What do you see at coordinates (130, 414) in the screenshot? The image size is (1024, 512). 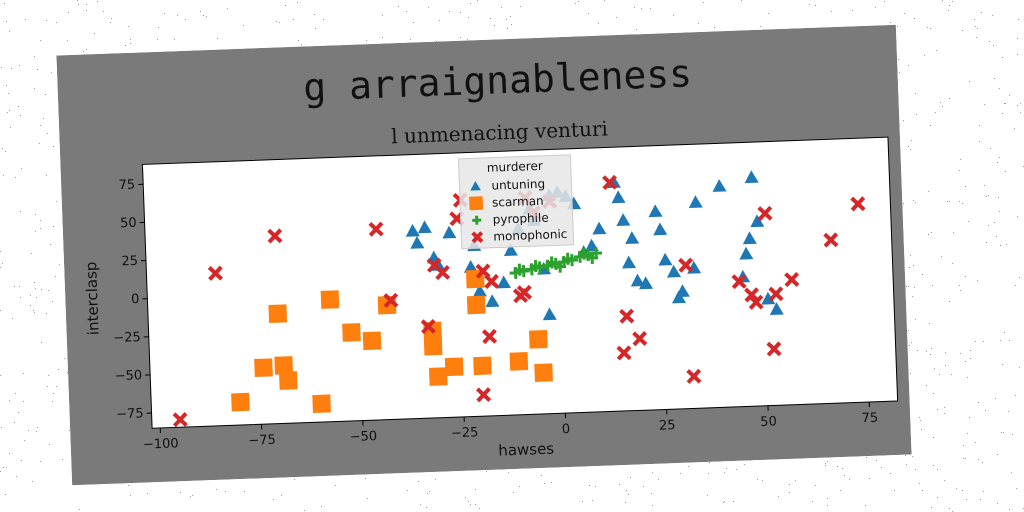 I see `y-tick-label: −75` at bounding box center [130, 414].